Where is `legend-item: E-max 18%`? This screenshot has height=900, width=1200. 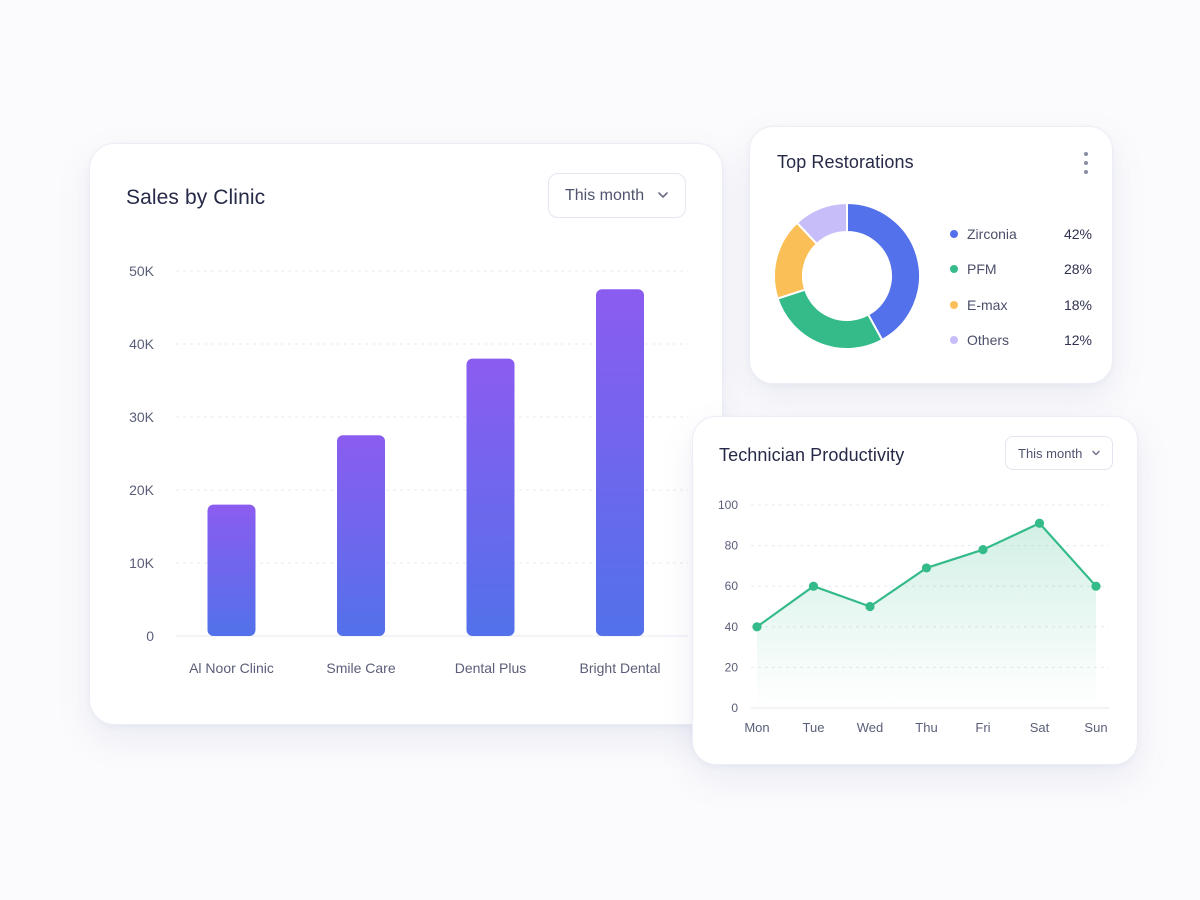
legend-item: E-max 18% is located at coordinates (1021, 305).